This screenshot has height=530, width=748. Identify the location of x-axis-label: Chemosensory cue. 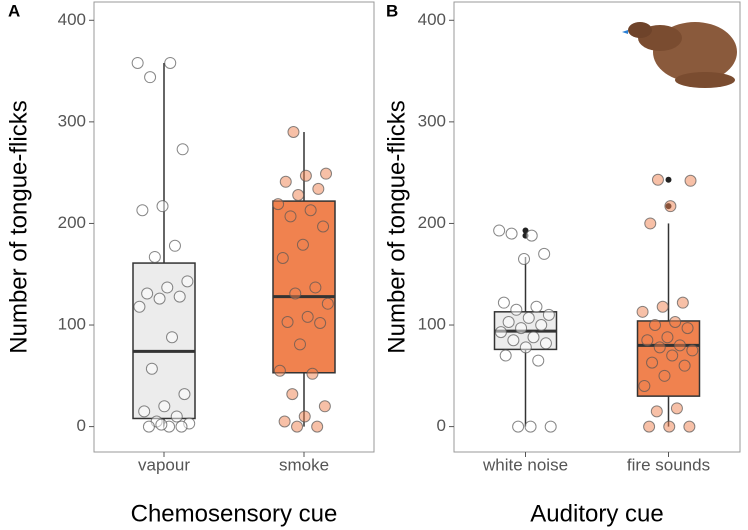
(234, 513).